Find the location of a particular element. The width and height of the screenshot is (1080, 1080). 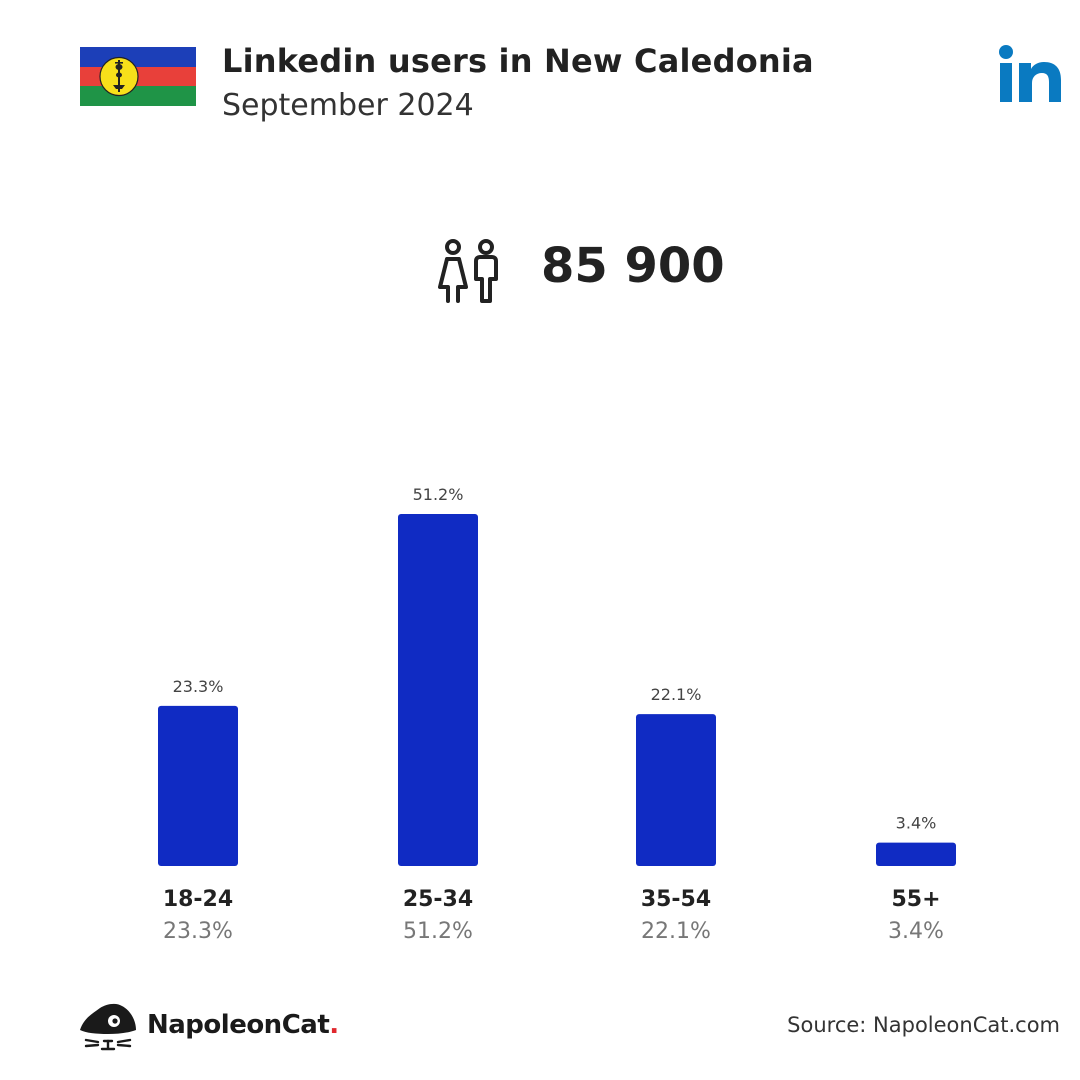

bar-value-label: 22.1% is located at coordinates (676, 694).